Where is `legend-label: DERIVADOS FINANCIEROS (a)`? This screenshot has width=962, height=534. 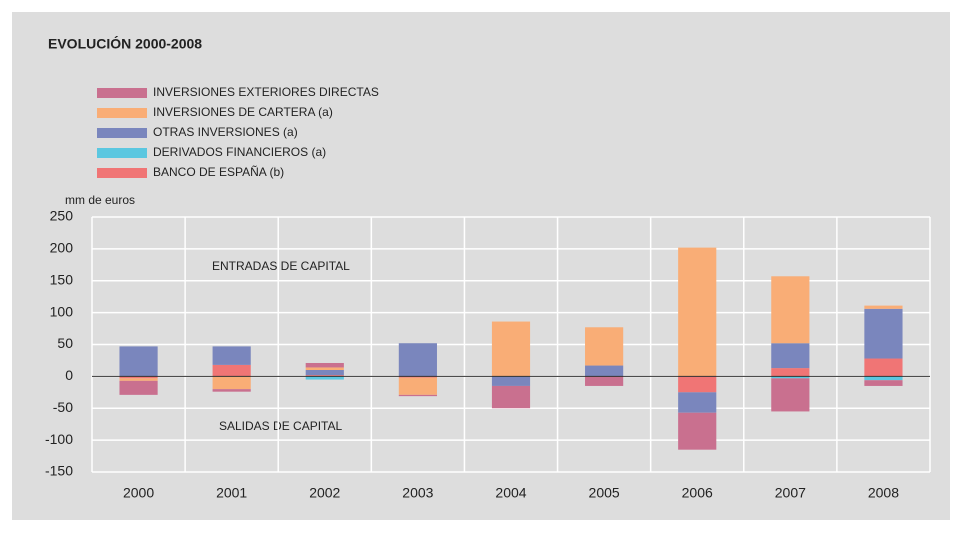 legend-label: DERIVADOS FINANCIEROS (a) is located at coordinates (239, 152).